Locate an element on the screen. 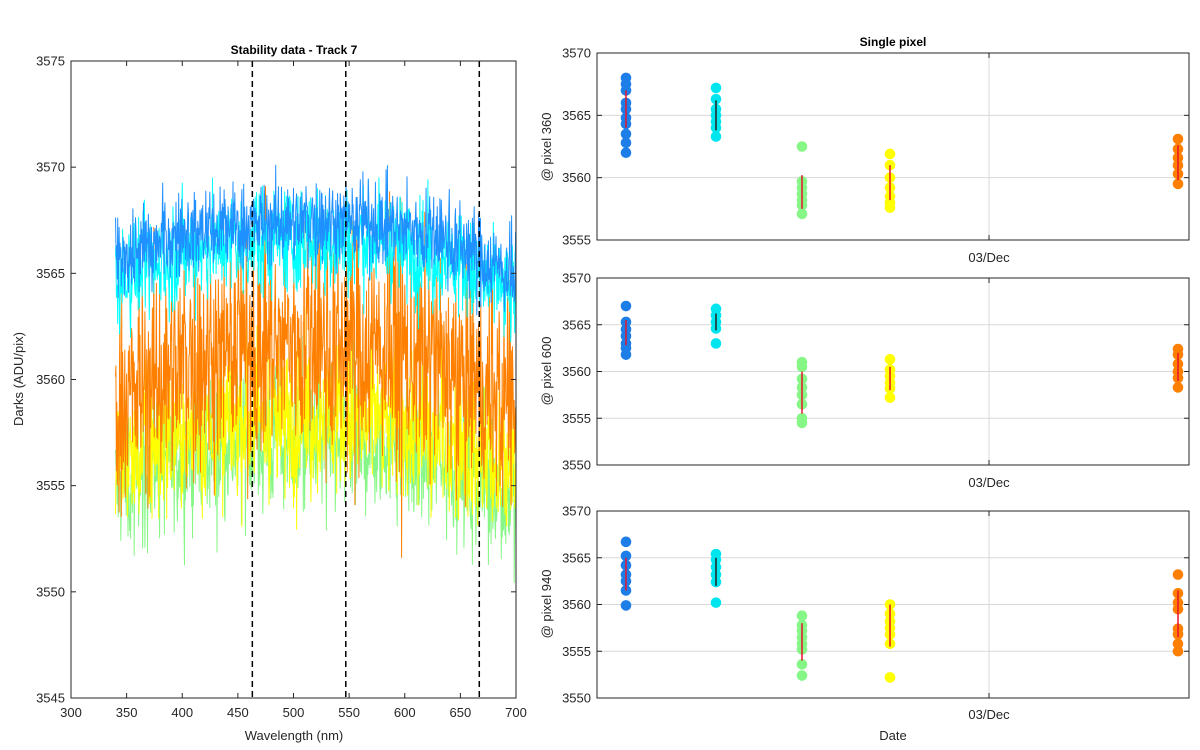 This screenshot has width=1200, height=750. y-axis-label: @ pixel 940 is located at coordinates (546, 604).